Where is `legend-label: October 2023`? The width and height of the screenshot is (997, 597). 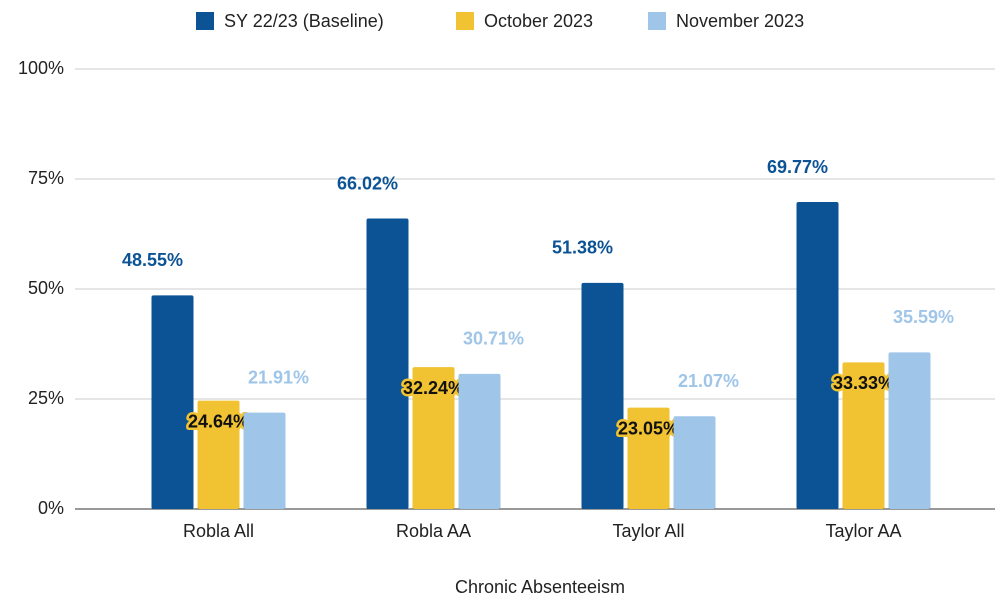
legend-label: October 2023 is located at coordinates (538, 21).